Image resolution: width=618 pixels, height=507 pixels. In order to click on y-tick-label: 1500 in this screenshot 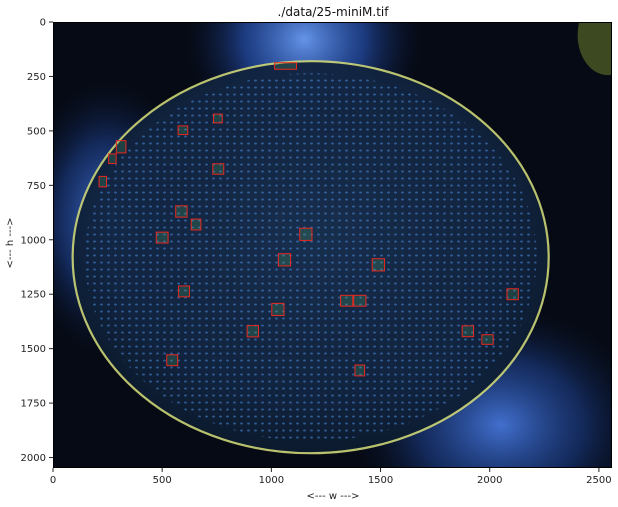, I will do `click(33, 349)`.